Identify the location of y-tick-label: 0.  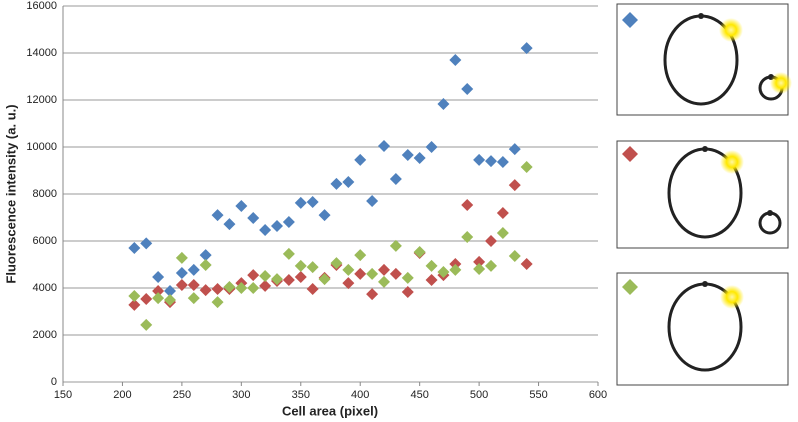
(54, 382).